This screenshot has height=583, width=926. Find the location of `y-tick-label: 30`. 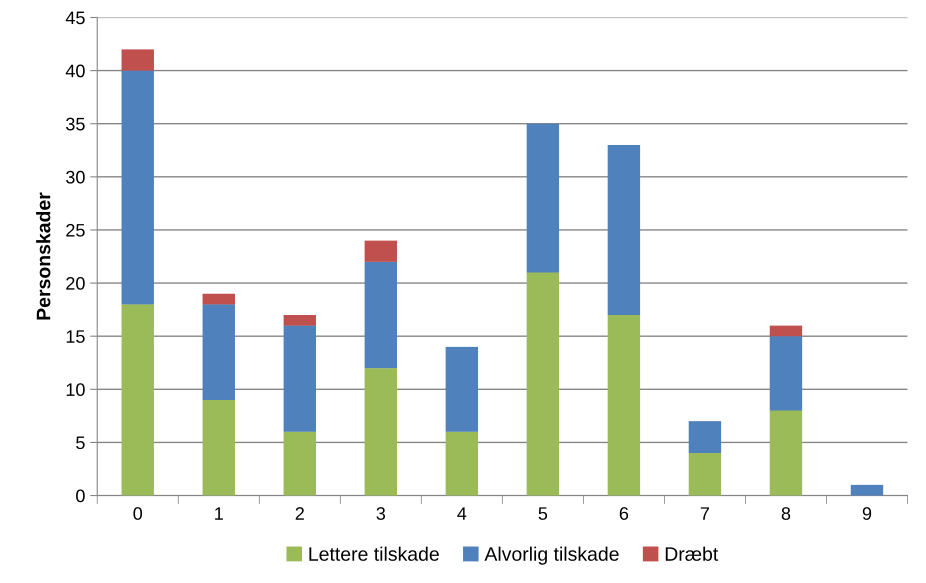

y-tick-label: 30 is located at coordinates (75, 177).